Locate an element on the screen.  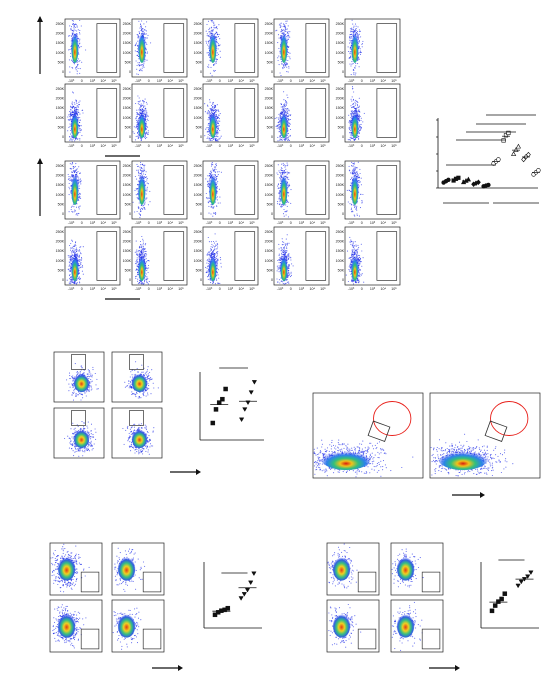
density-core is located at coordinates (284, 45).